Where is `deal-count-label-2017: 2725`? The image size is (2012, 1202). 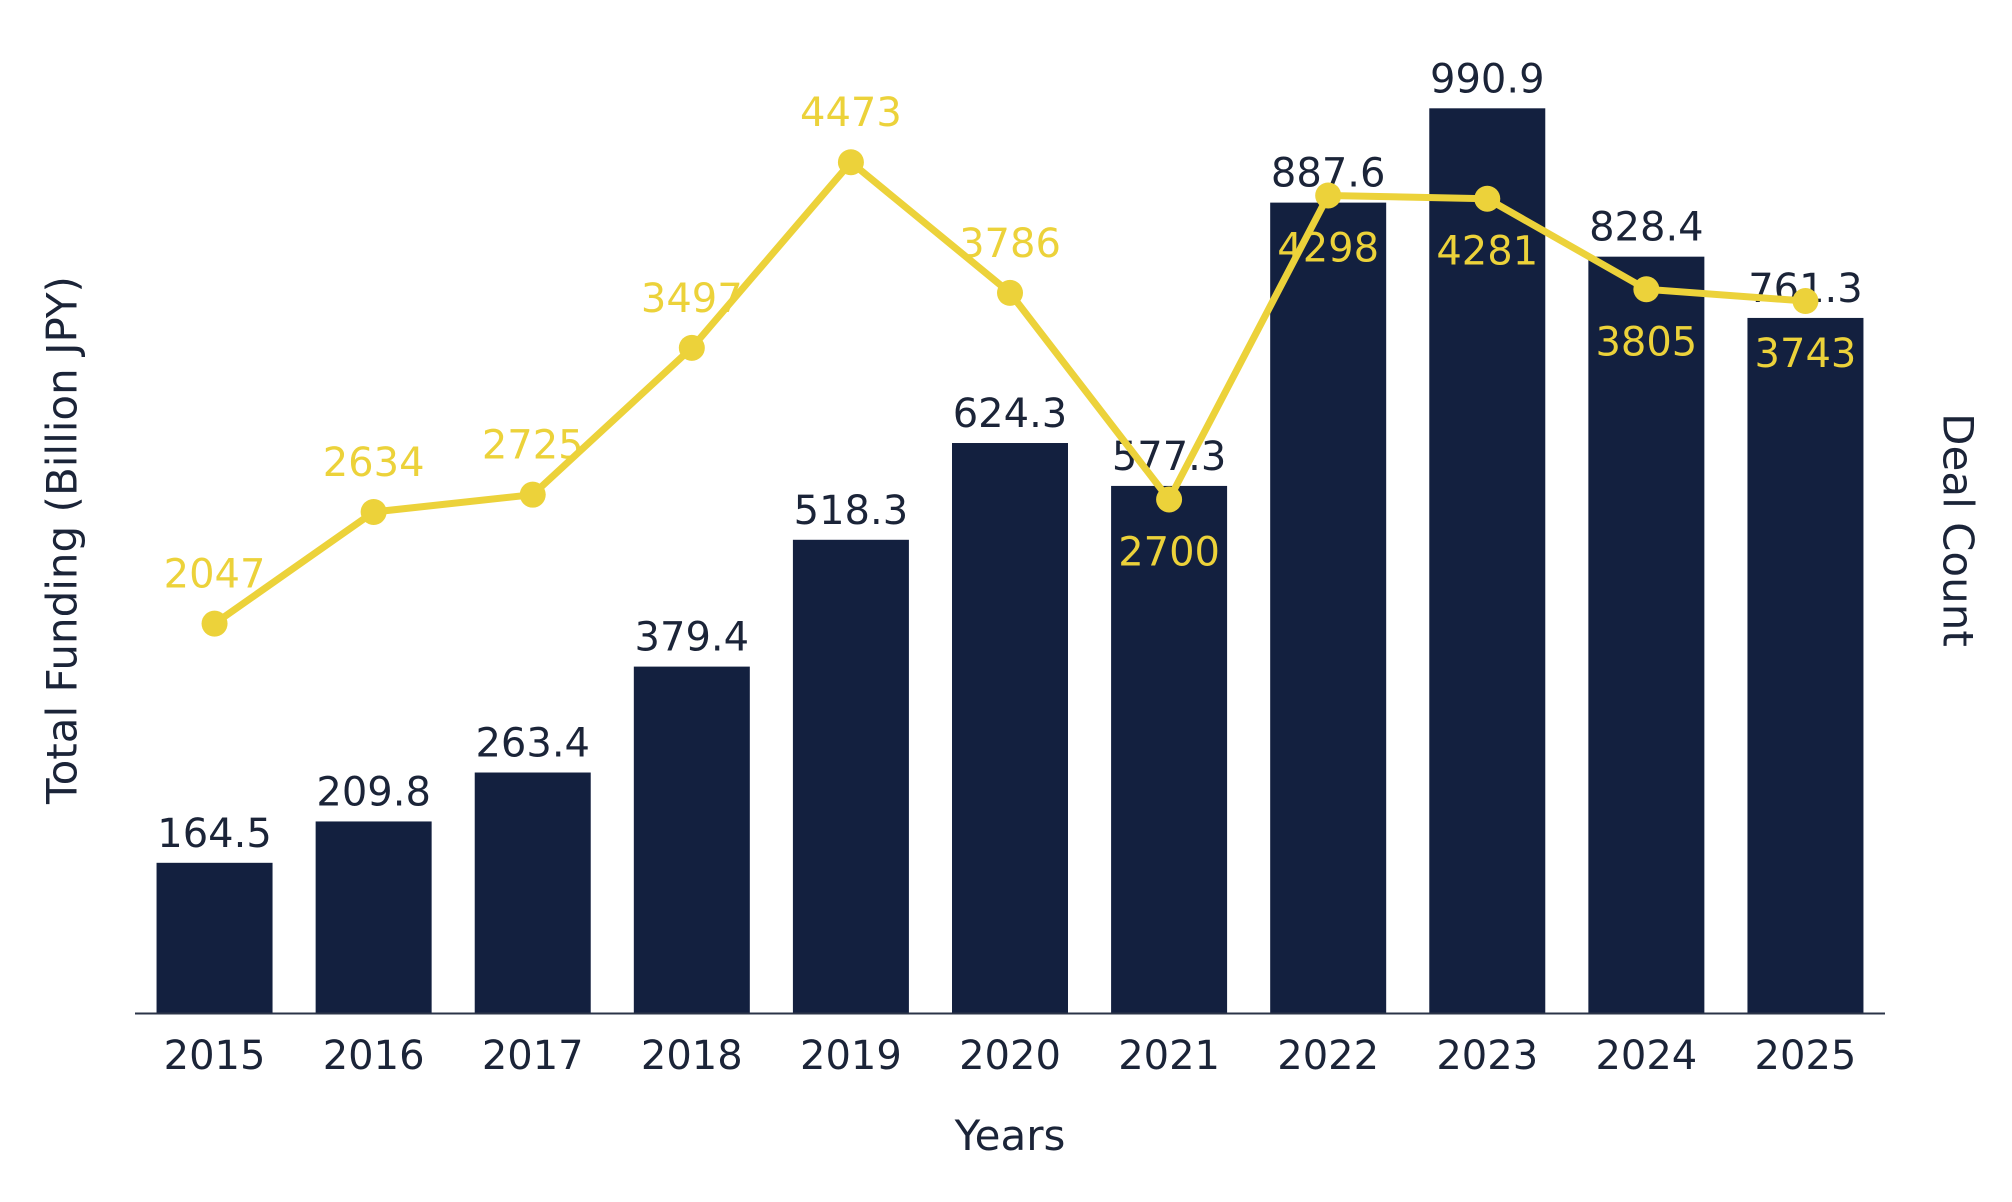
deal-count-label-2017: 2725 is located at coordinates (533, 446).